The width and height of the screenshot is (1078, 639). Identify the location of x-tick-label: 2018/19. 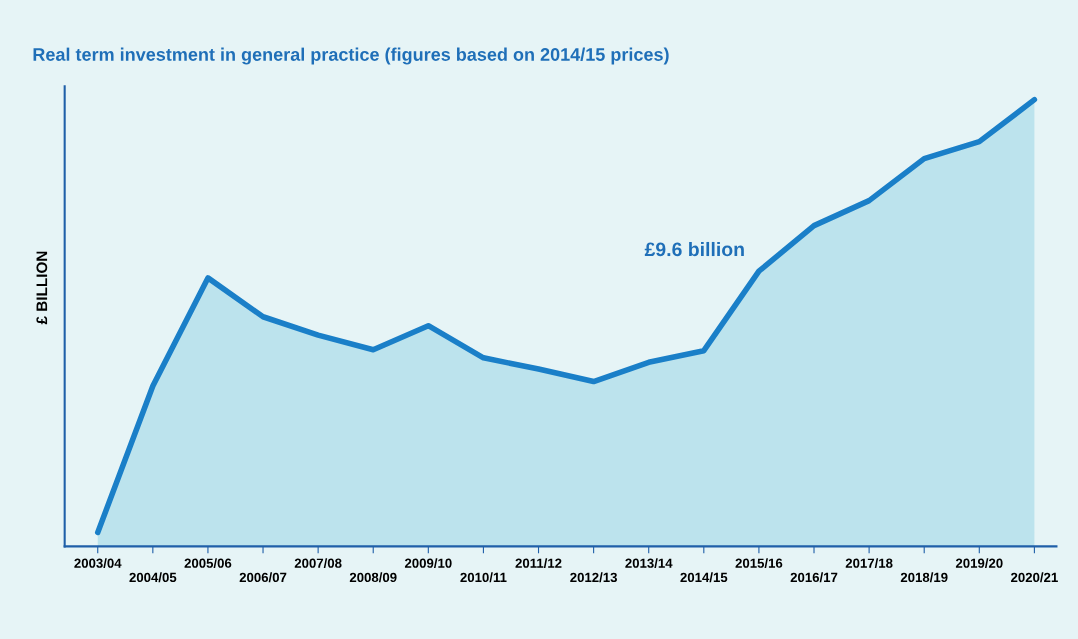
(924, 577).